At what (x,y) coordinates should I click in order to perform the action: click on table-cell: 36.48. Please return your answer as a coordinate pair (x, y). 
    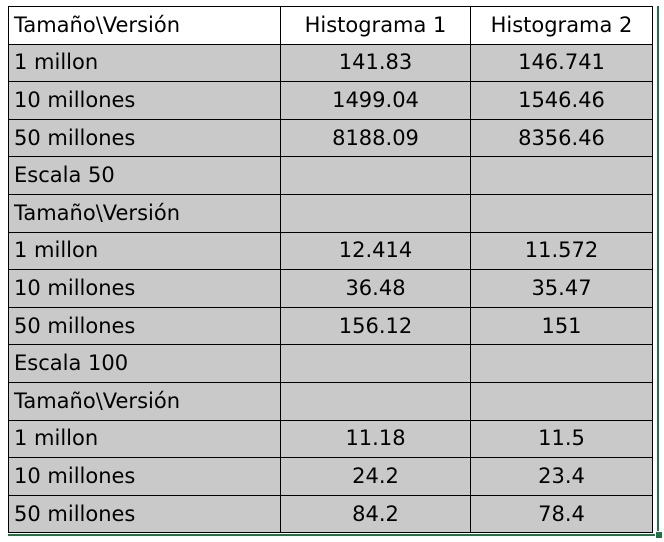
    Looking at the image, I should click on (375, 288).